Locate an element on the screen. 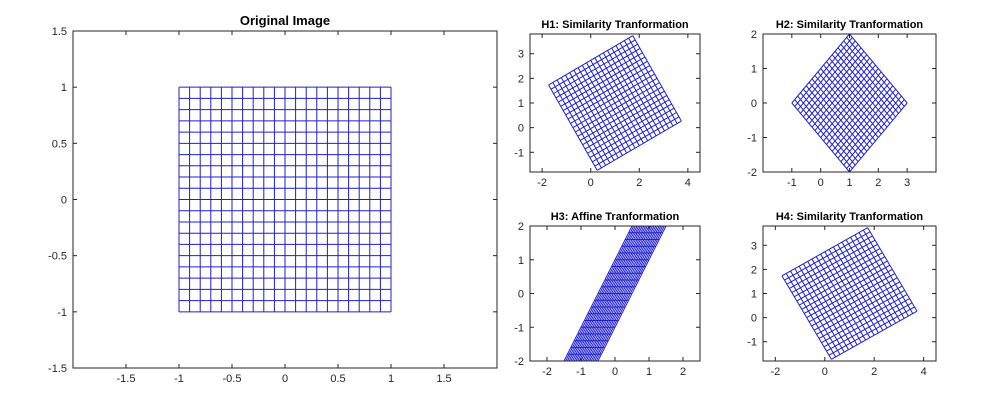  chart-title: H2: Similarity Tranformation is located at coordinates (850, 25).